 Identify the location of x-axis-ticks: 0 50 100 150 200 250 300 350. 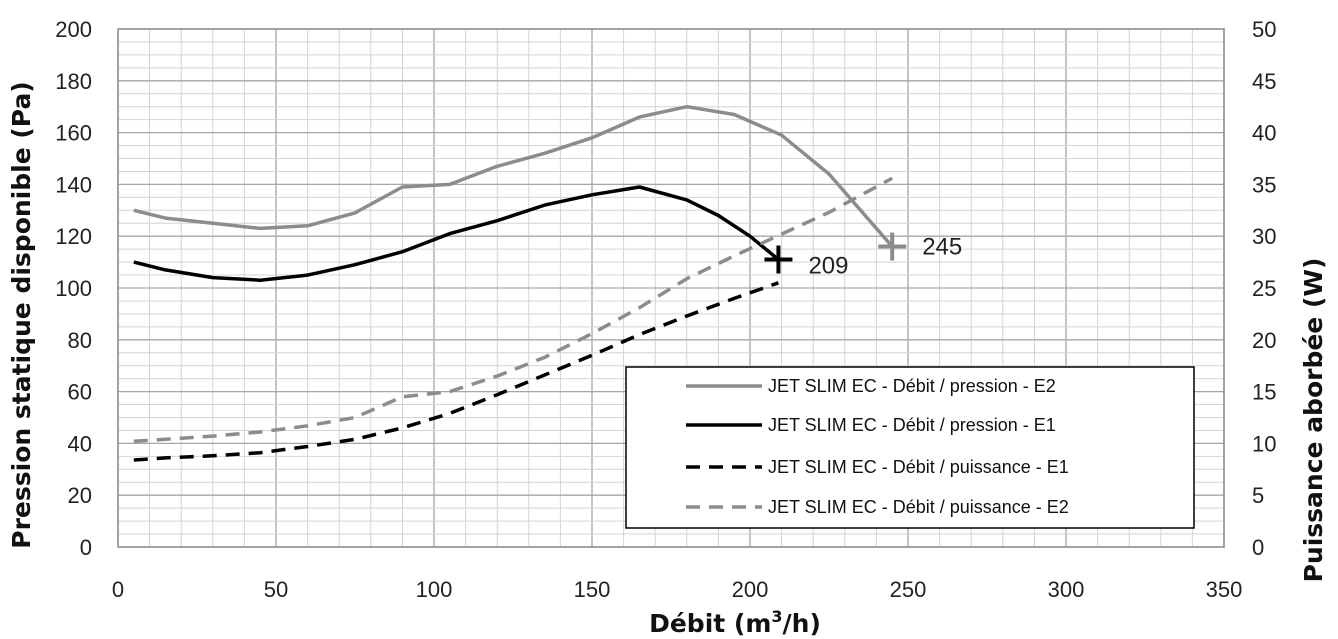
(677, 589).